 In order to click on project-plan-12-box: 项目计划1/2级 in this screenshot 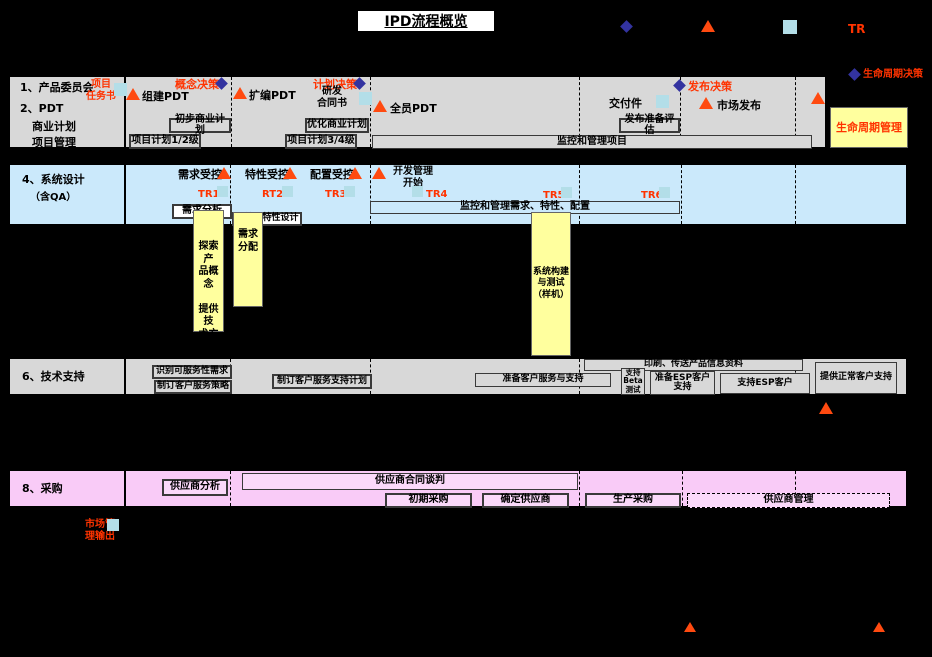, I will do `click(165, 141)`.